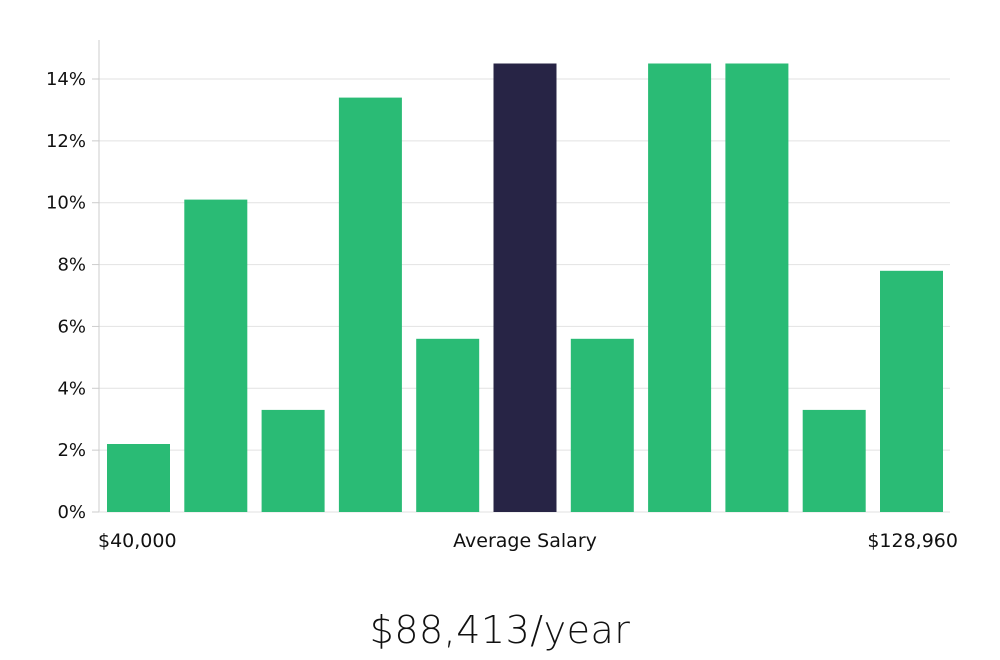 The height and width of the screenshot is (660, 1000). I want to click on y-tick-label: 10%, so click(66, 203).